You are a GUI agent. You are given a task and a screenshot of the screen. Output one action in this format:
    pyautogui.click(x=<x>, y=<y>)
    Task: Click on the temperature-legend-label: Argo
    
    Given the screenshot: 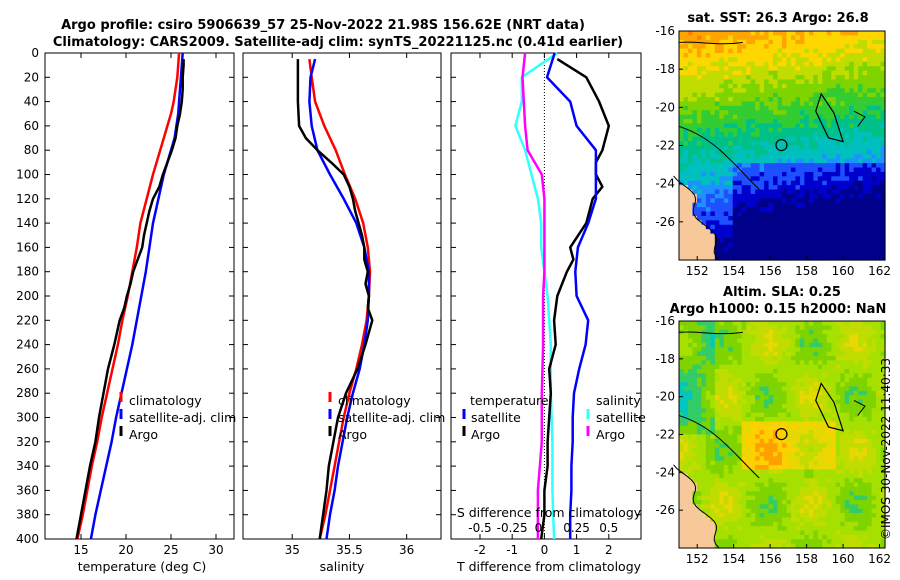 What is the action you would take?
    pyautogui.click(x=143, y=434)
    